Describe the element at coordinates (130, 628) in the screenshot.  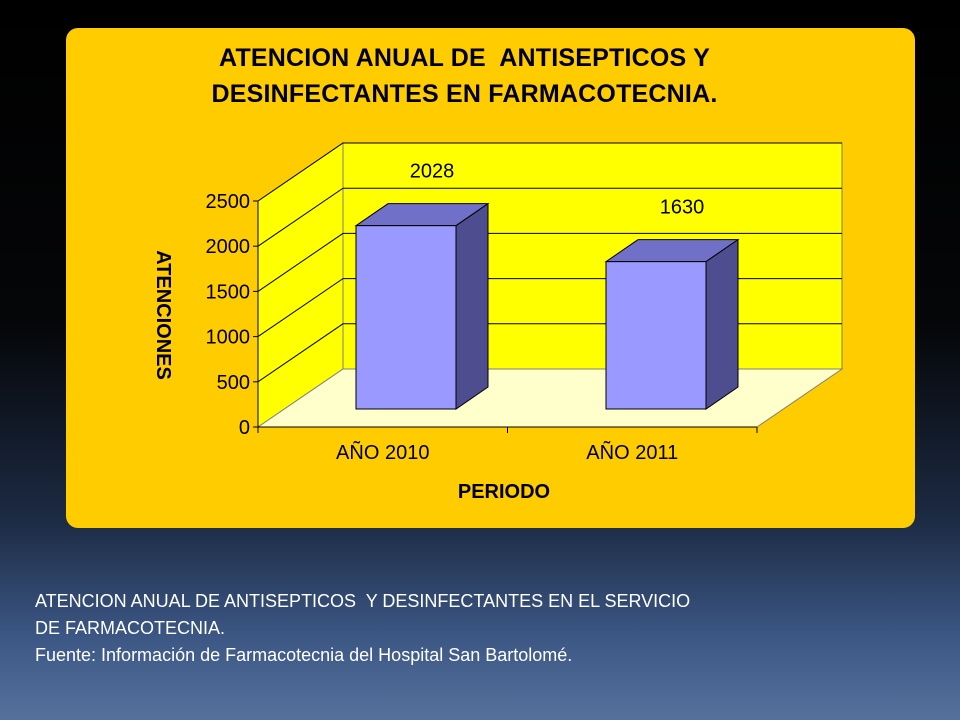
I see `caption-line-2: DE FARMACOTECNIA.` at that location.